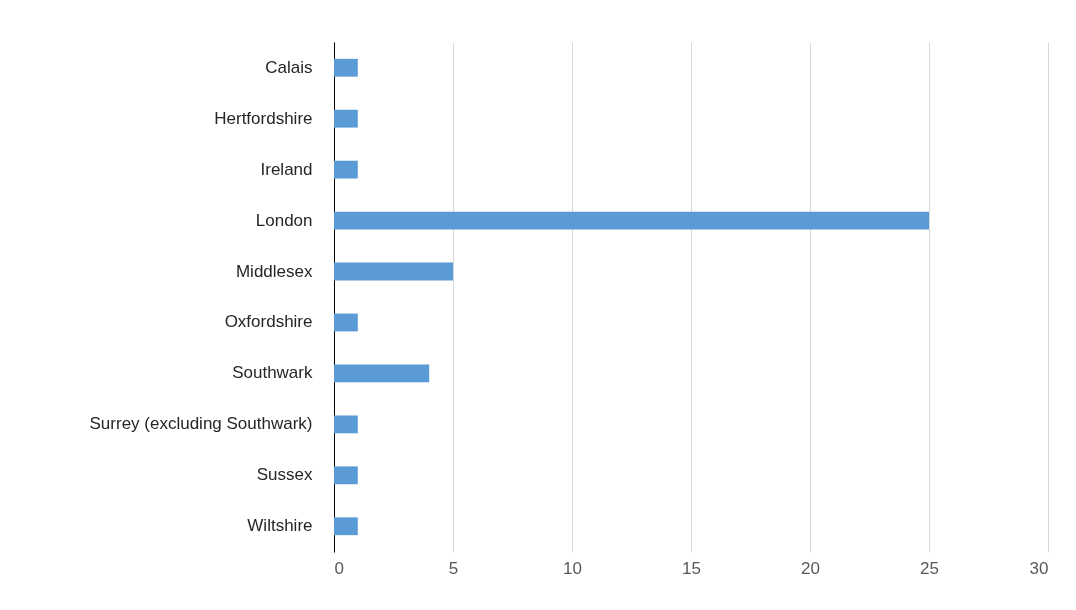 This screenshot has width=1076, height=610. I want to click on y-tick-label: London, so click(284, 220).